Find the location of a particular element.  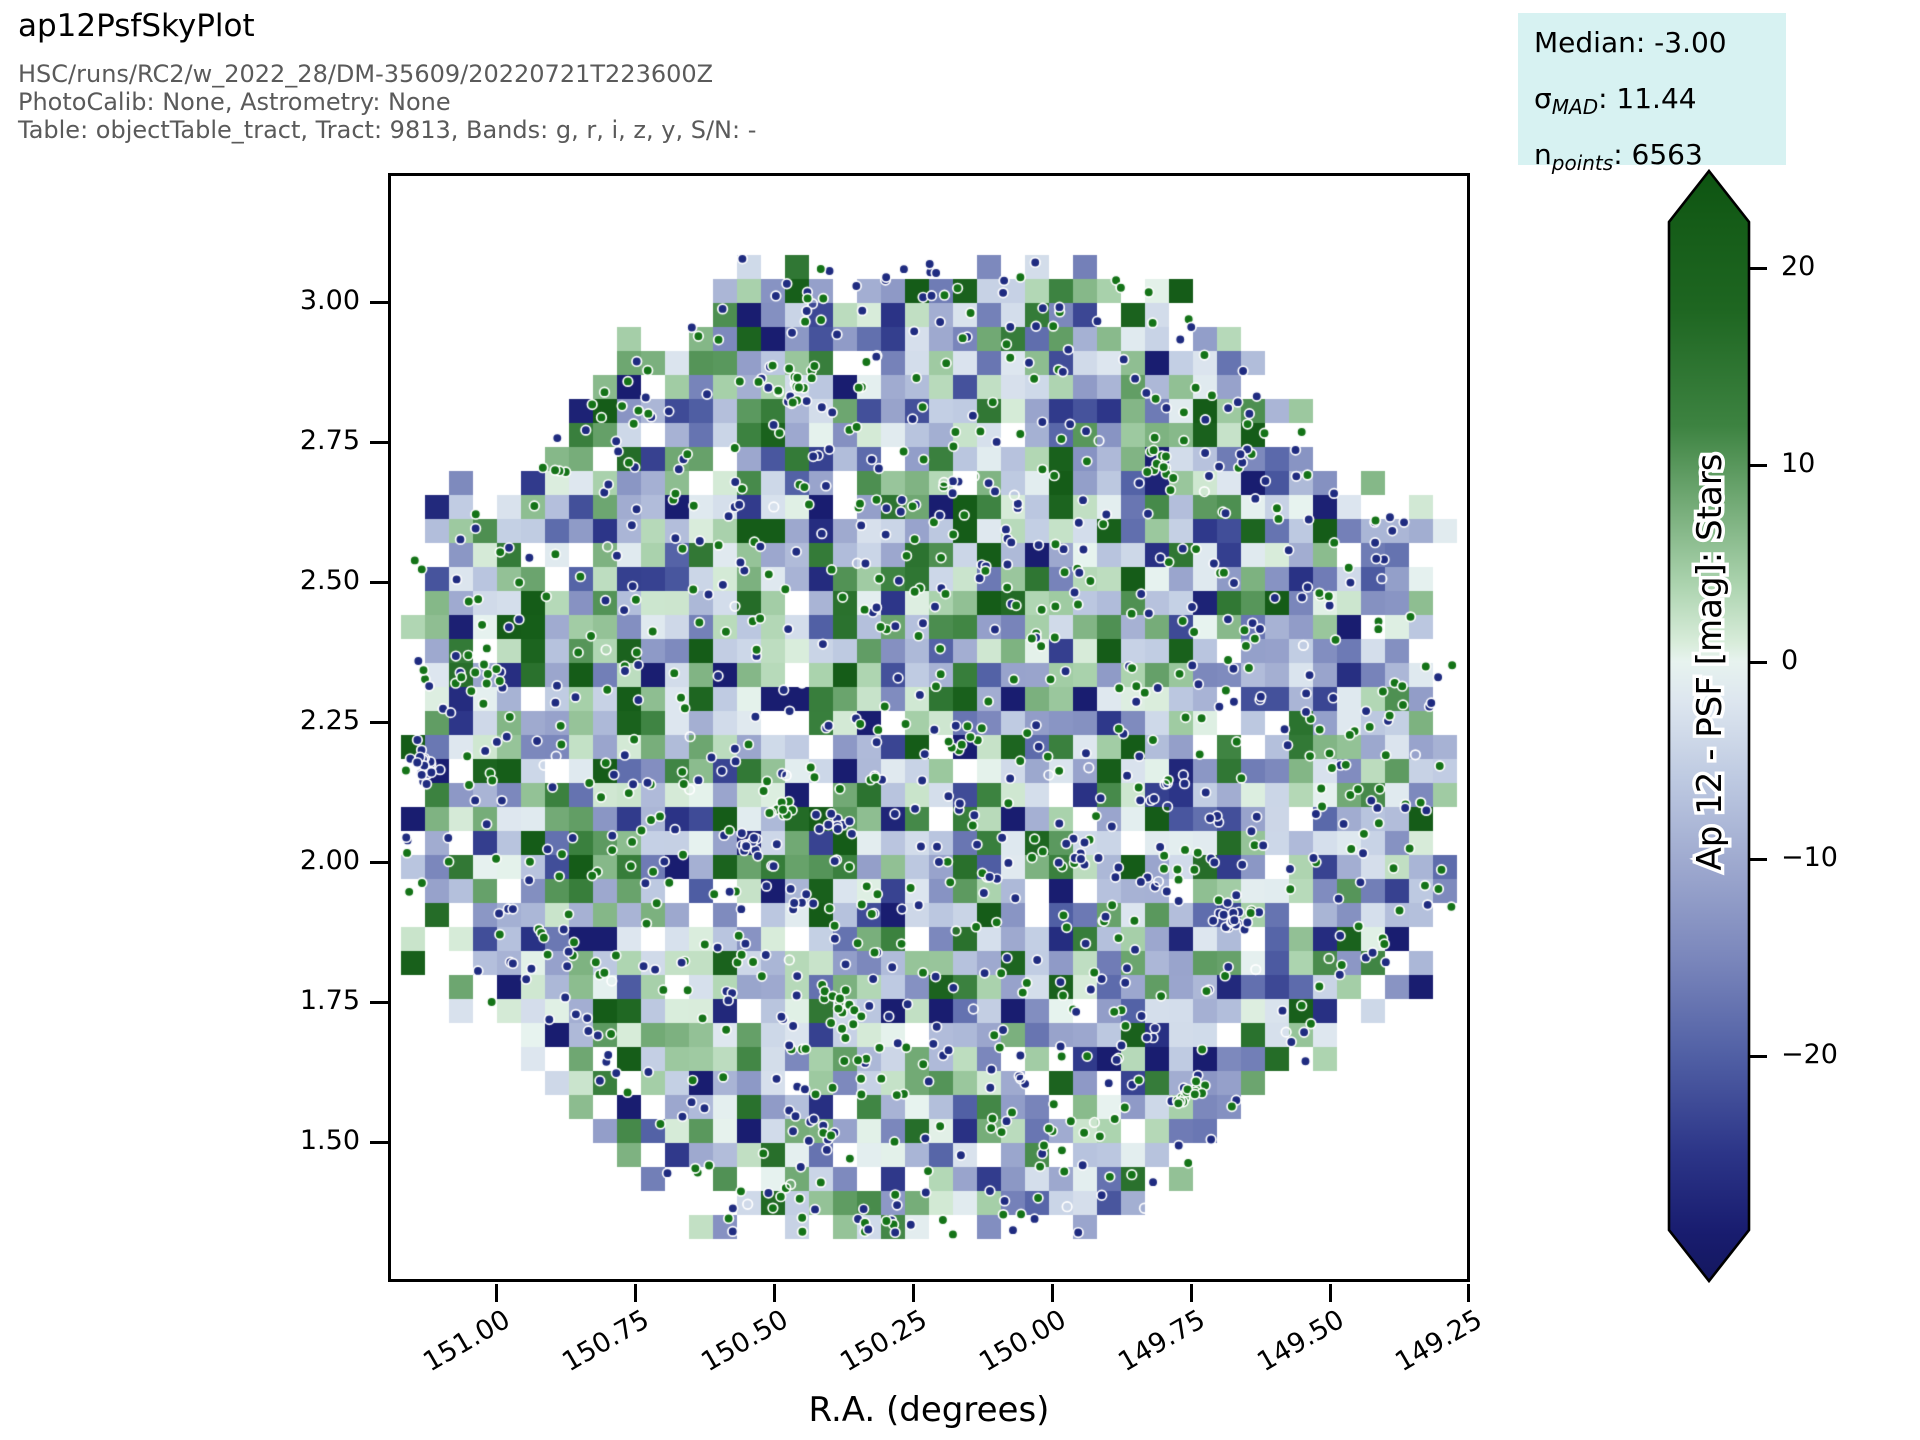

colorbar-tick-label: 0 is located at coordinates (1790, 660).